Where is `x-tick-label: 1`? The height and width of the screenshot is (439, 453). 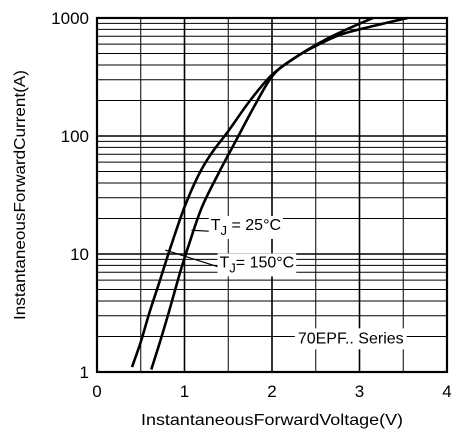
x-tick-label: 1 is located at coordinates (184, 391).